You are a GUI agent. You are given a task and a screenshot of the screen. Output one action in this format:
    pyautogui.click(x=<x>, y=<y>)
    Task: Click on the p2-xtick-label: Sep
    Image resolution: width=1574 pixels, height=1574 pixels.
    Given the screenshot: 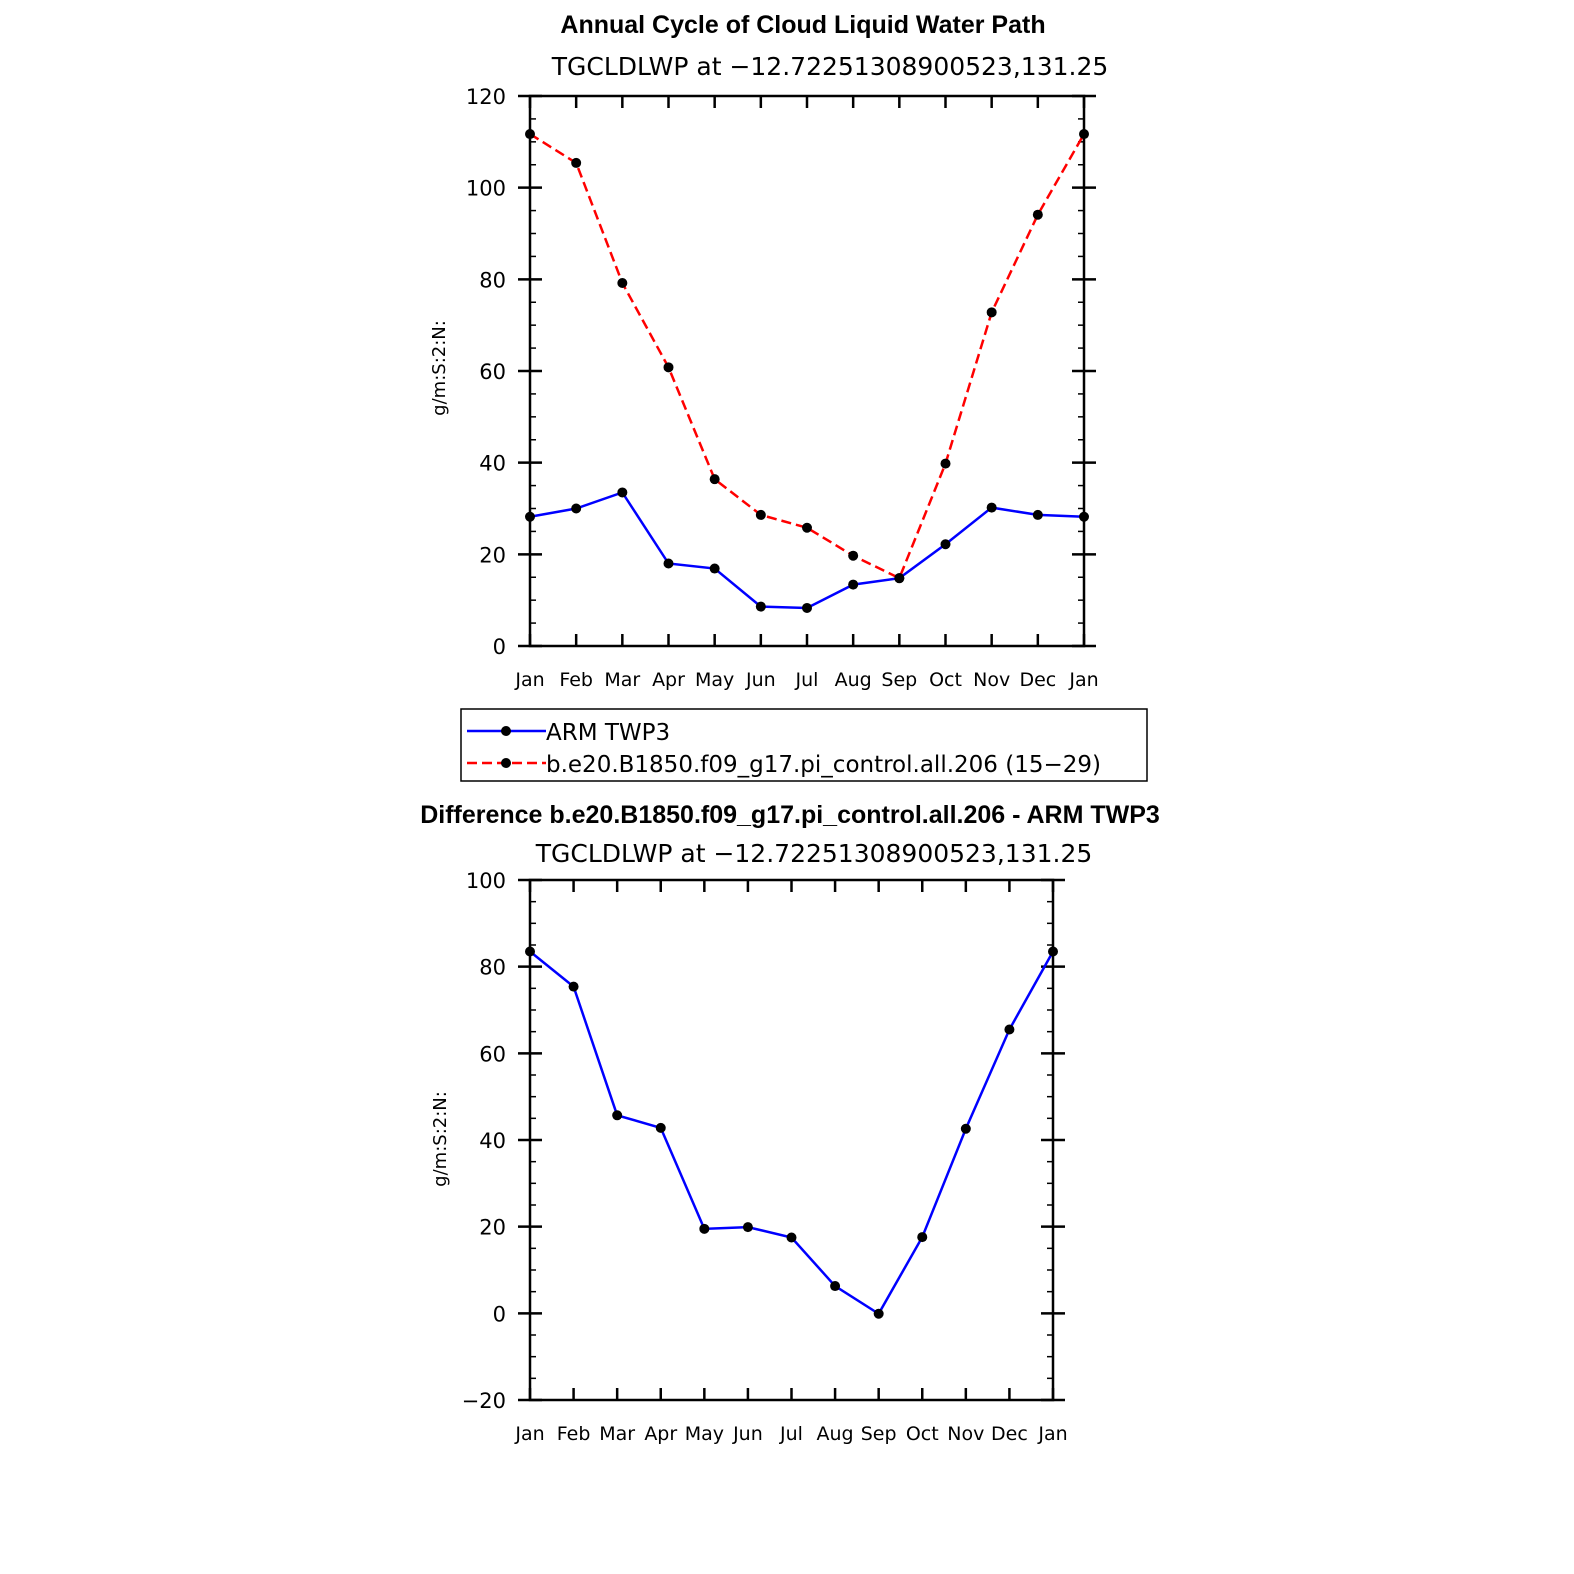 What is the action you would take?
    pyautogui.click(x=879, y=1434)
    